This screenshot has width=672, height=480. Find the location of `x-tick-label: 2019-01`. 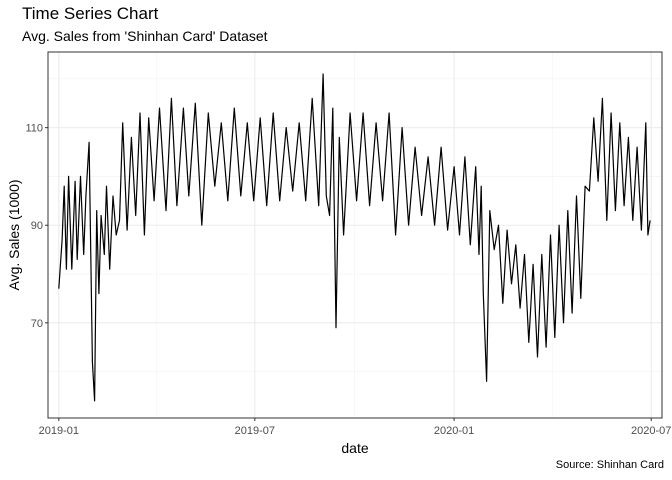

x-tick-label: 2019-01 is located at coordinates (59, 431).